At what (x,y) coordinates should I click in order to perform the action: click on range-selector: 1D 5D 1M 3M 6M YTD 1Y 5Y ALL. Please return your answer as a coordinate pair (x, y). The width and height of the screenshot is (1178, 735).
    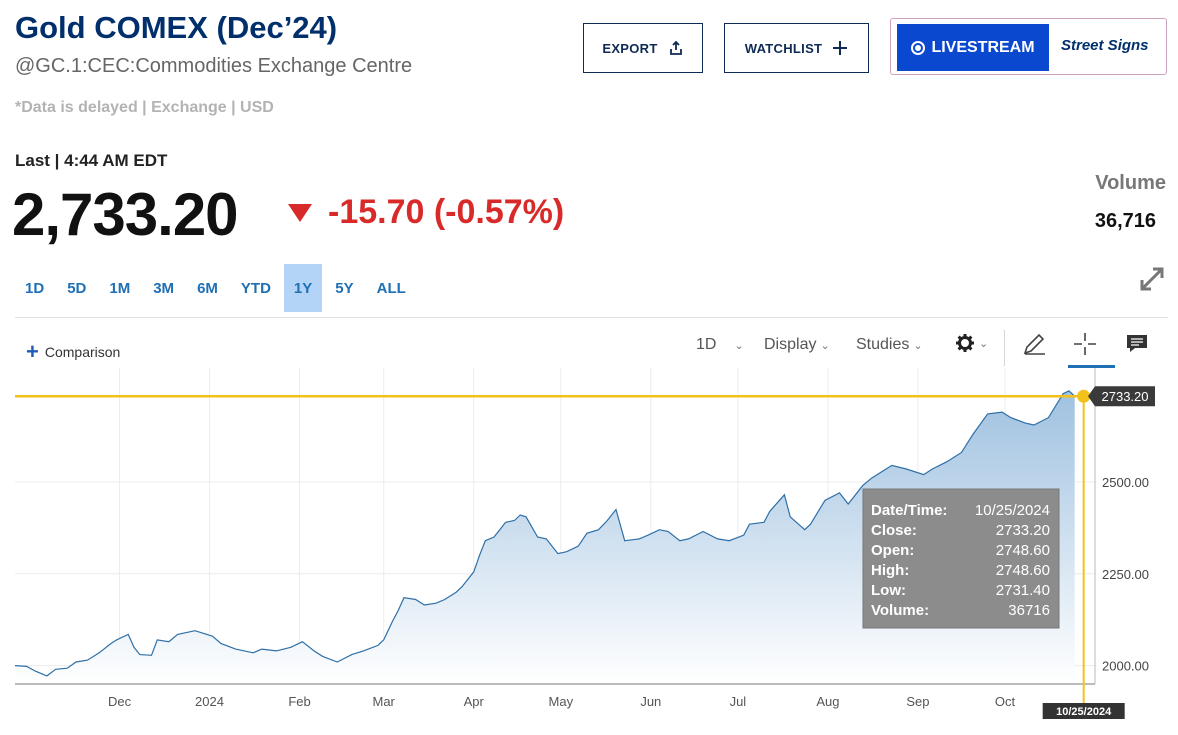
    Looking at the image, I should click on (217, 288).